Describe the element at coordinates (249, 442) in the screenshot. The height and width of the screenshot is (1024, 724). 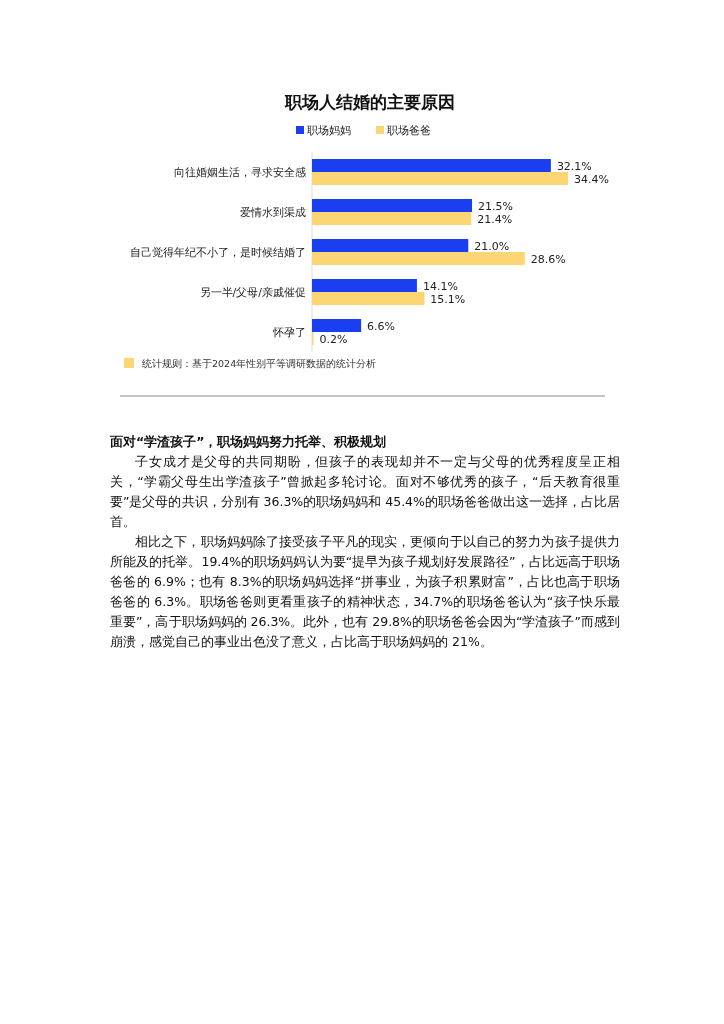
I see `text: 面对“学渣孩子”，职场妈妈努力托举、积极规划` at that location.